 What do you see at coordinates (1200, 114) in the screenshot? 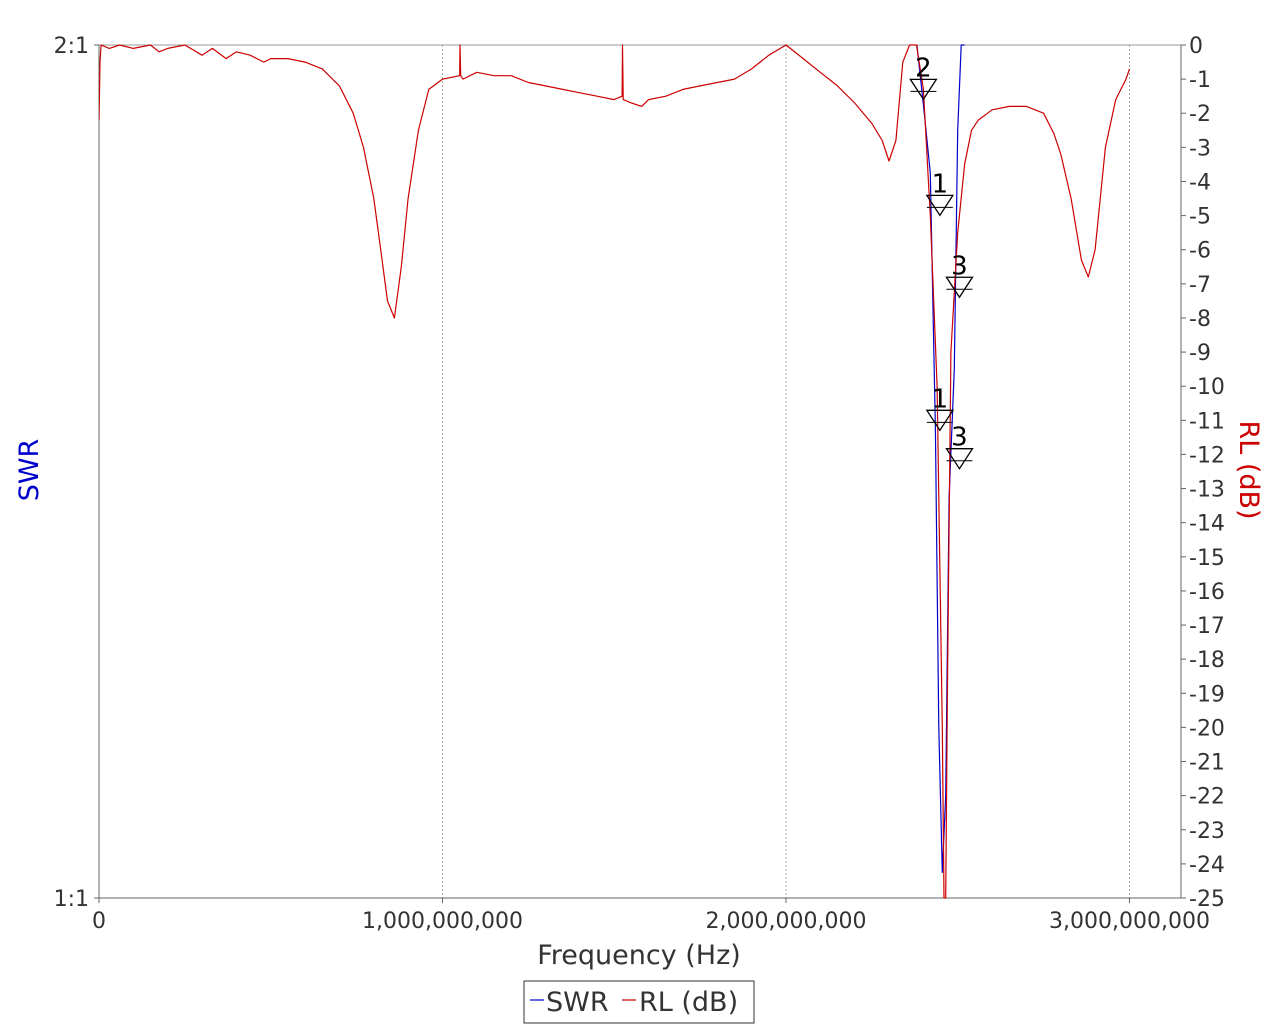
I see `right-tick-label: -2` at bounding box center [1200, 114].